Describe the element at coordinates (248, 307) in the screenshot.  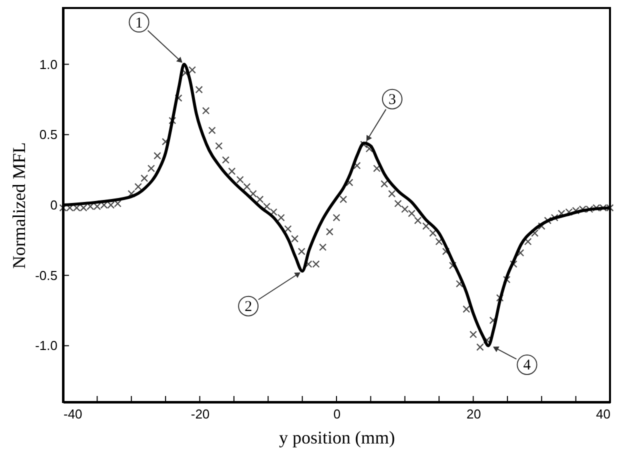
I see `annotation: 2` at that location.